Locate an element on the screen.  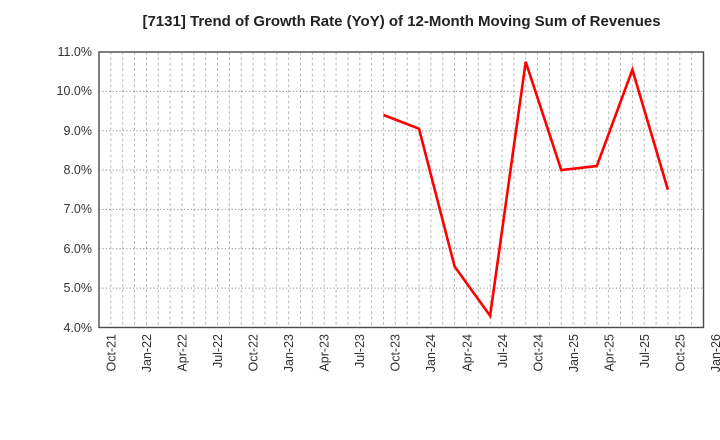
x-tick-label: Oct-25 is located at coordinates (680, 353).